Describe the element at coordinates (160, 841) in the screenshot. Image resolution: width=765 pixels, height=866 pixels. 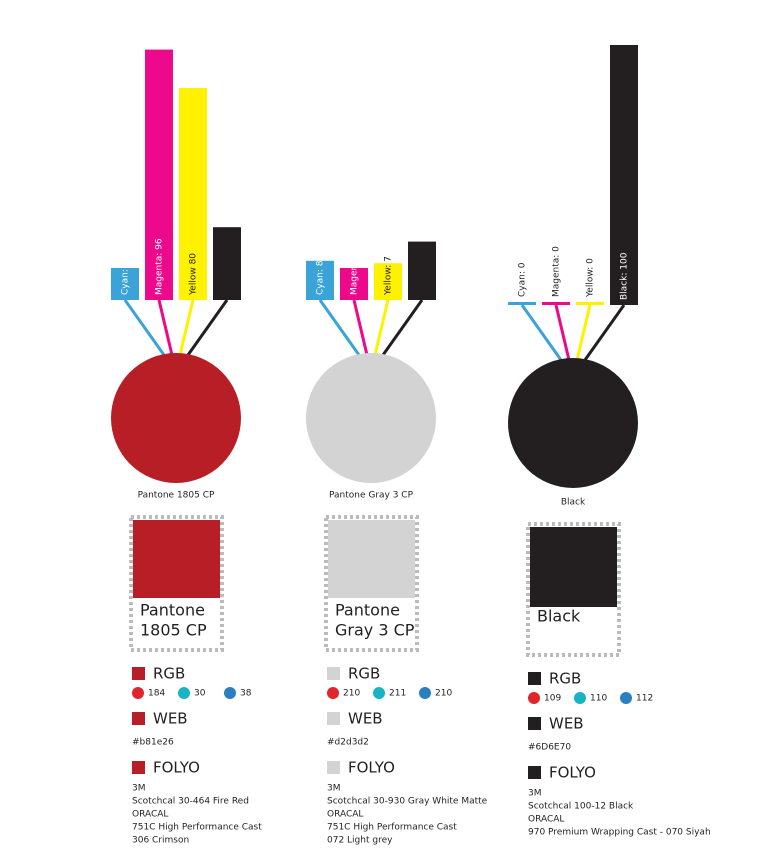
I see `folyo-line: 306 Crimson` at that location.